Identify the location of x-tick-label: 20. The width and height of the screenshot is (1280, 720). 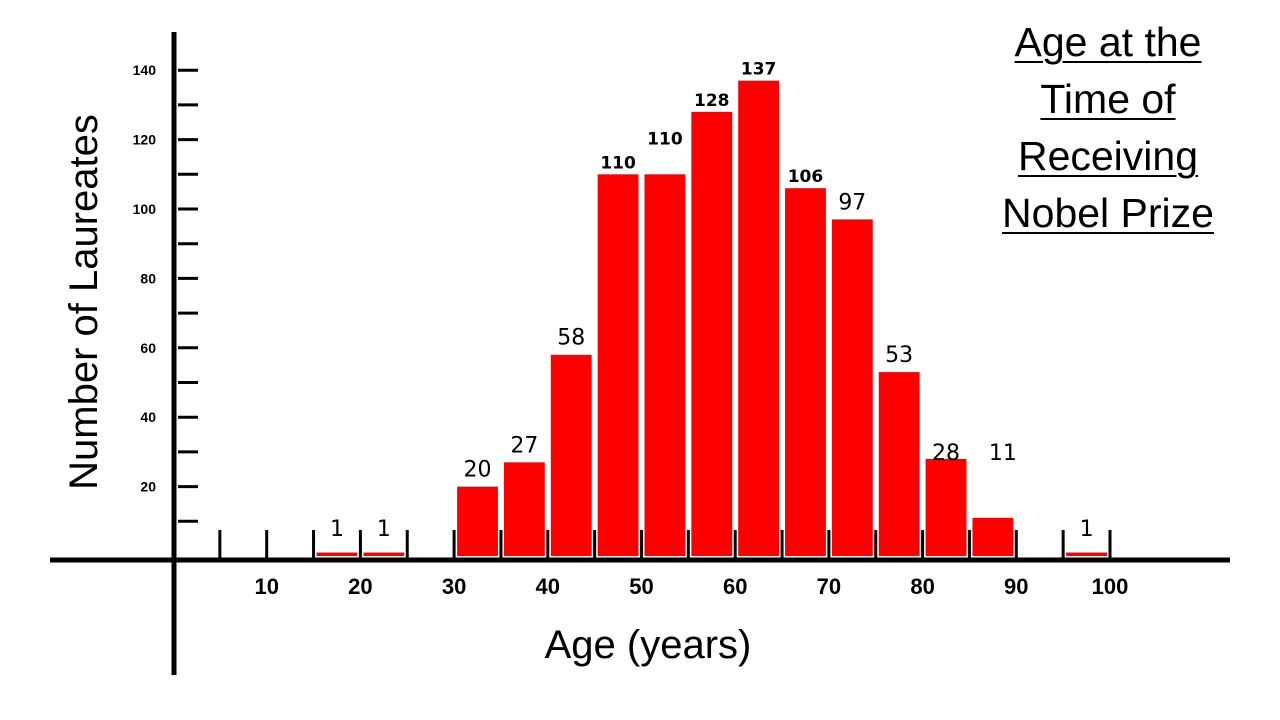
(360, 586).